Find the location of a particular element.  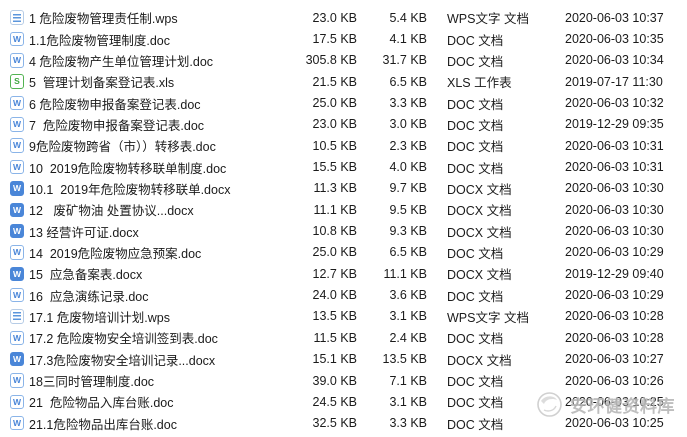

file-date: 2020-06-03 10:27 is located at coordinates (614, 359).